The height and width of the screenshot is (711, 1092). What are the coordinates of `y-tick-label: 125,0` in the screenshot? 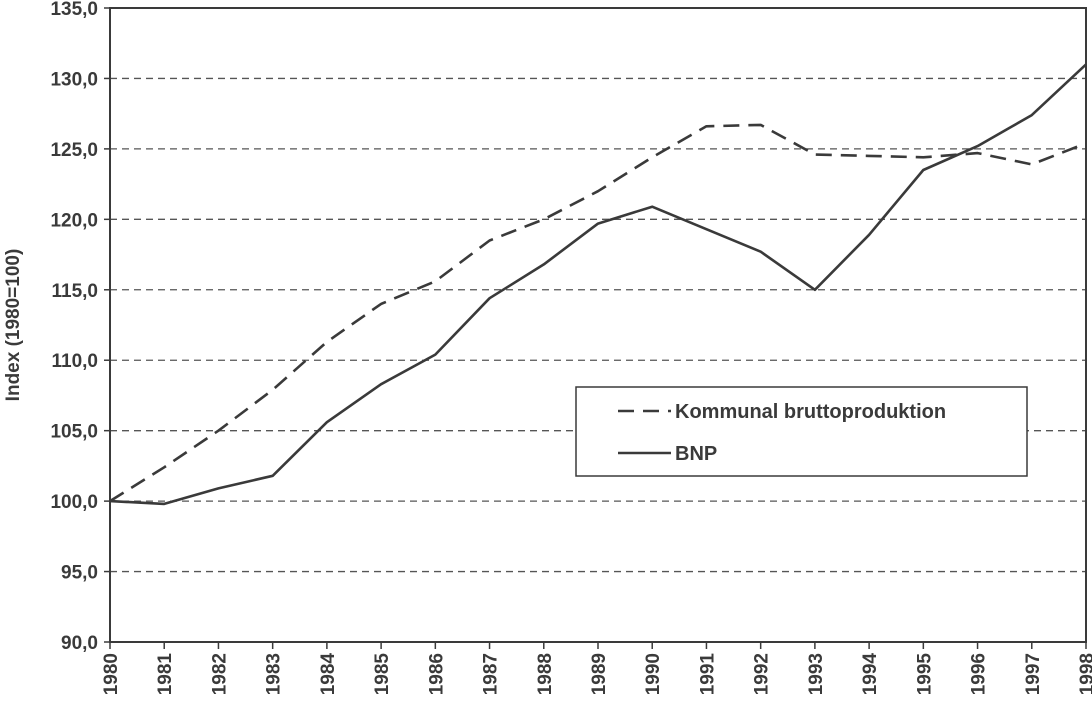 It's located at (74, 150).